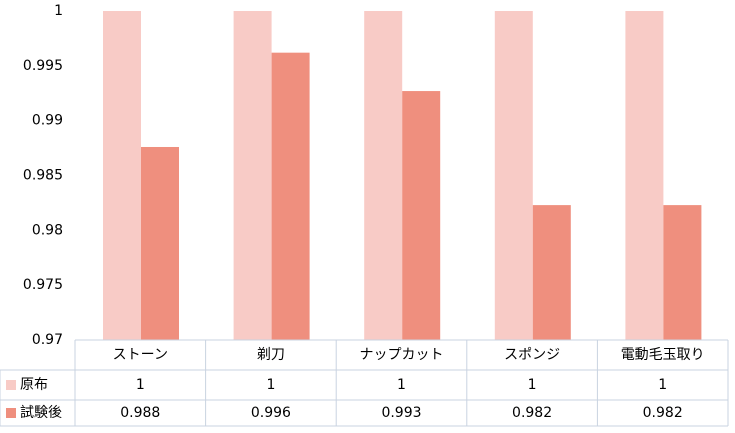 The width and height of the screenshot is (735, 433). Describe the element at coordinates (58, 11) in the screenshot. I see `y-tick-label: 1` at that location.